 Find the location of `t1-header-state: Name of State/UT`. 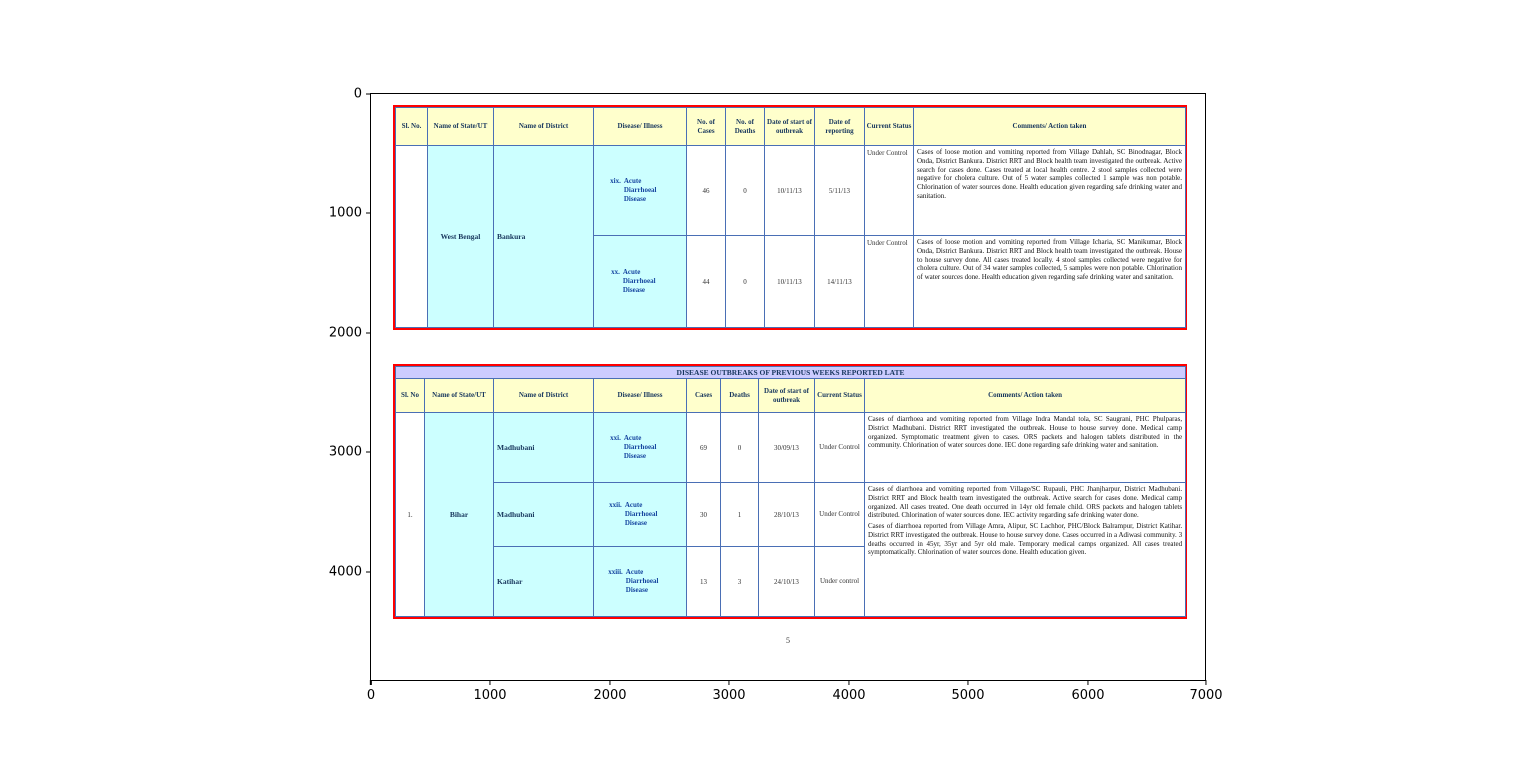

t1-header-state: Name of State/UT is located at coordinates (460, 126).